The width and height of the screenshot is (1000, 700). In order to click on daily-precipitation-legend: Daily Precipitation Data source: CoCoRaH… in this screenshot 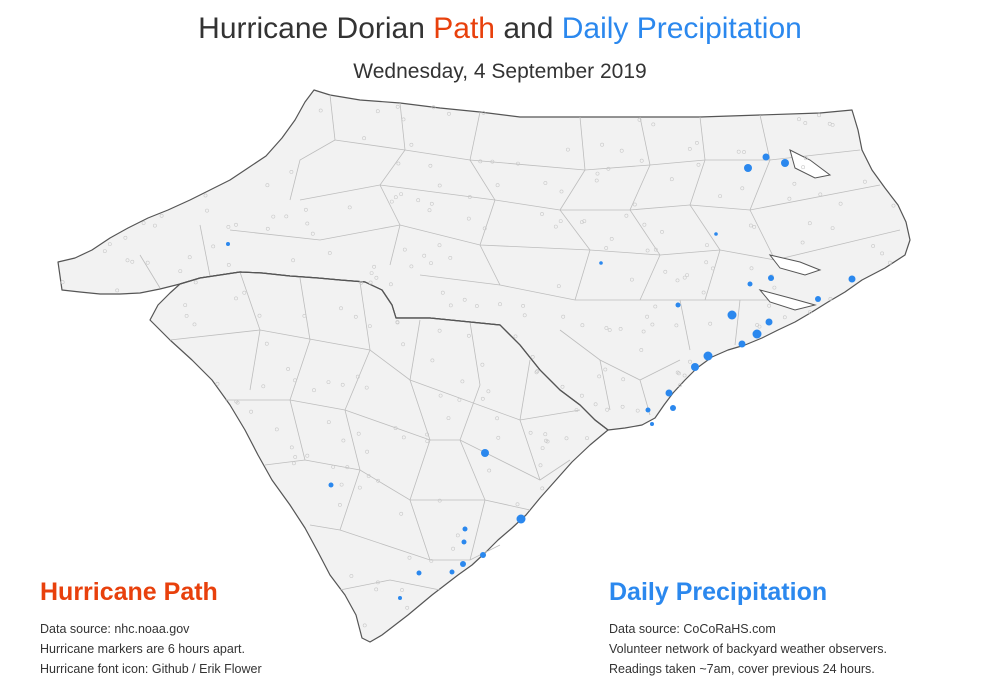, I will do `click(748, 628)`.